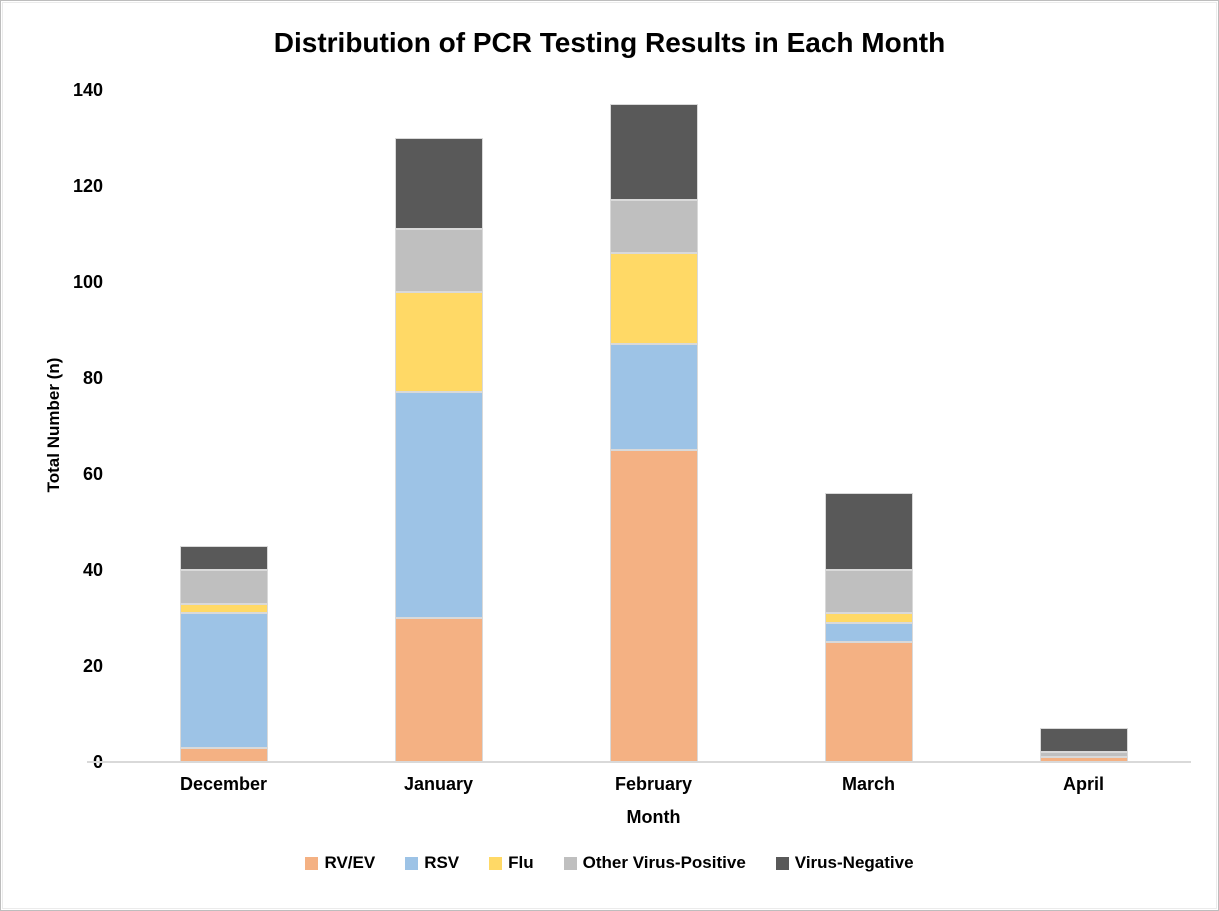 The height and width of the screenshot is (911, 1219). Describe the element at coordinates (854, 862) in the screenshot. I see `legend-label: Virus-Negative` at that location.